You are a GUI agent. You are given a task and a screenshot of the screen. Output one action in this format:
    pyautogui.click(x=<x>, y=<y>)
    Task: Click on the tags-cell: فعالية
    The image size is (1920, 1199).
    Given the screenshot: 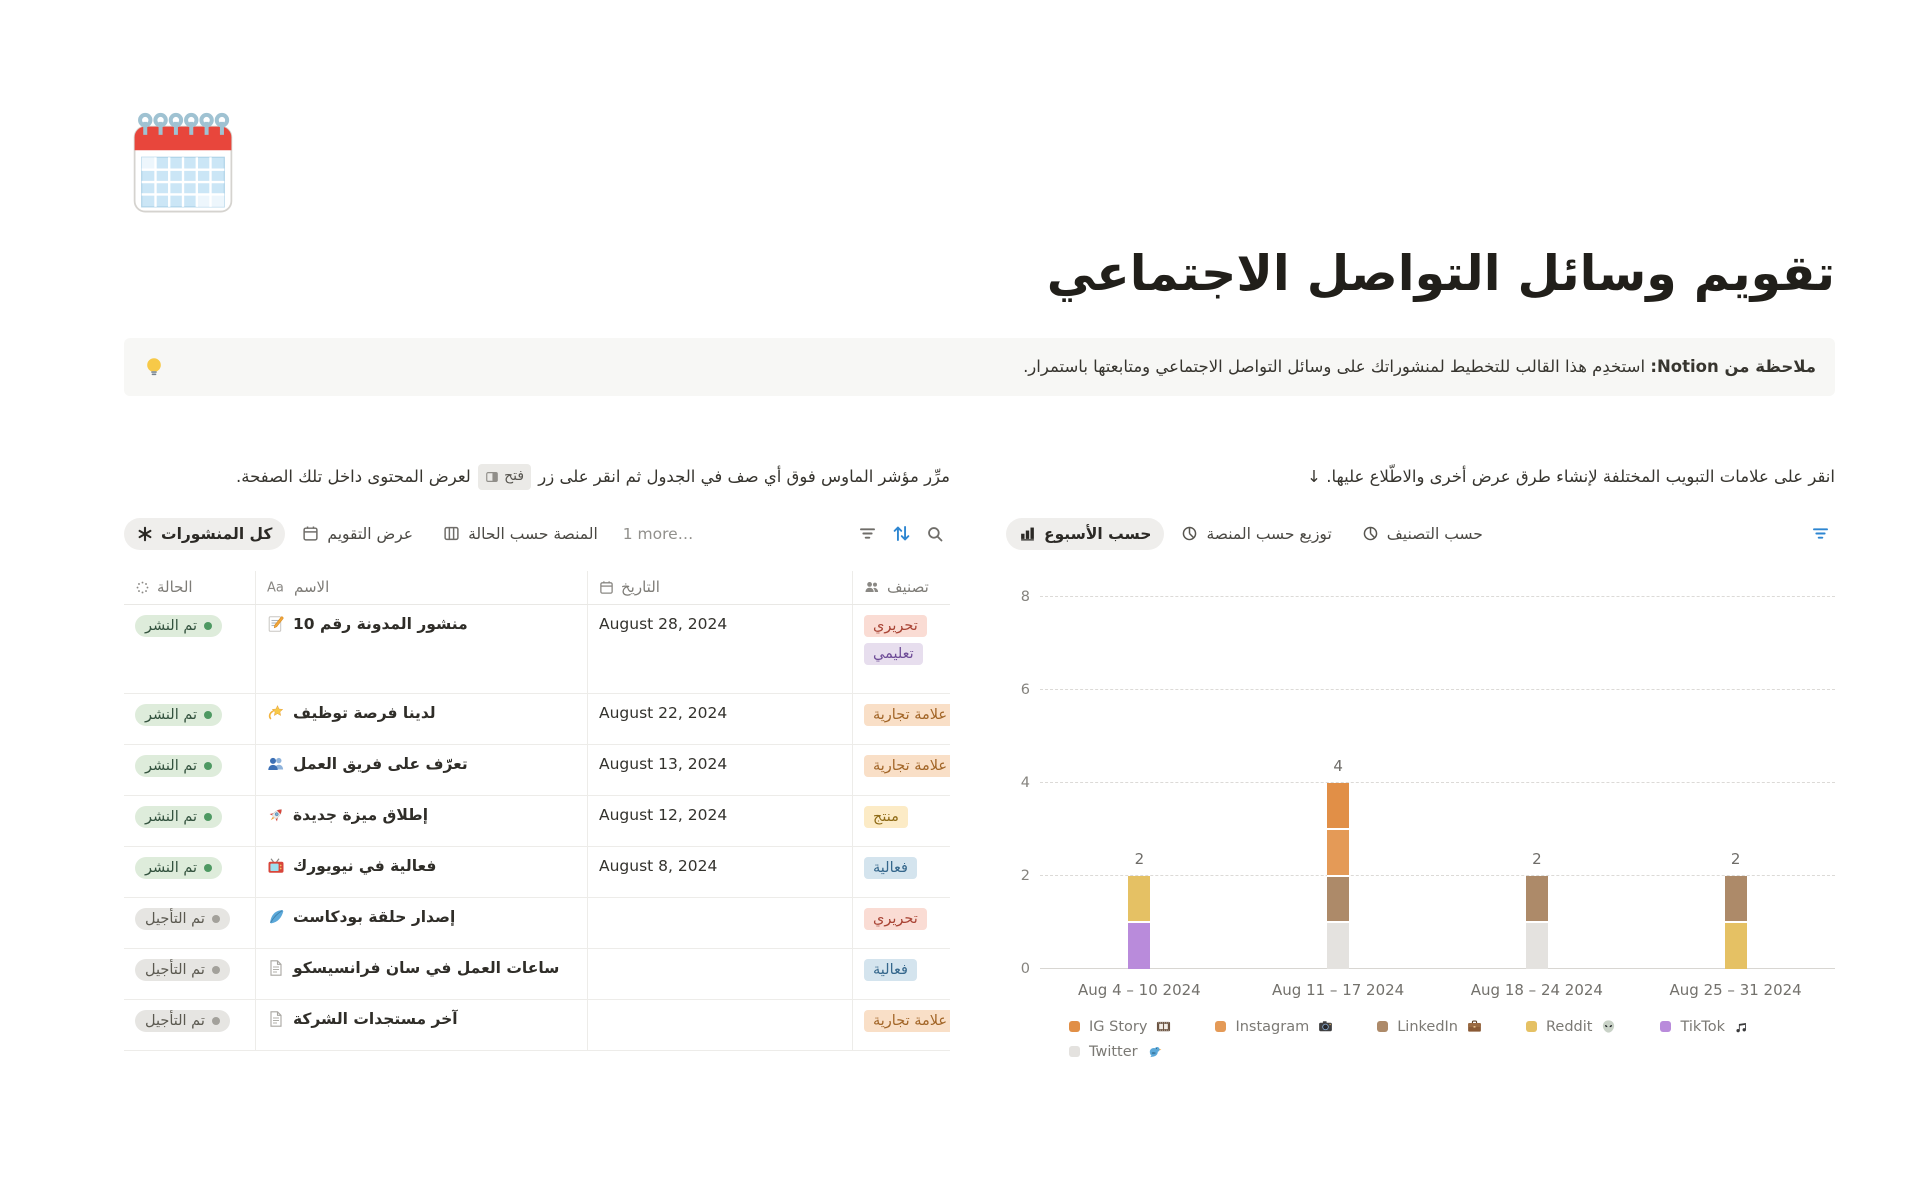 What is the action you would take?
    pyautogui.click(x=901, y=974)
    